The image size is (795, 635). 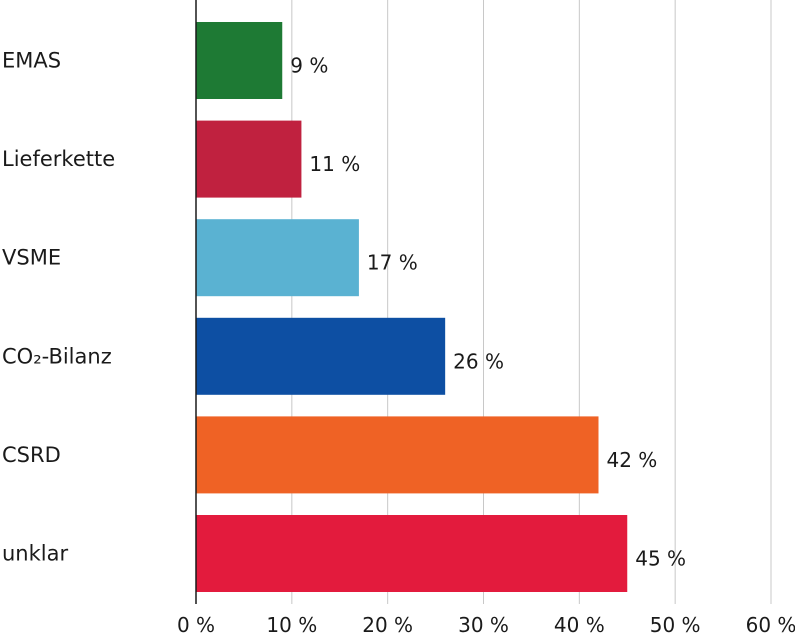 What do you see at coordinates (31, 258) in the screenshot?
I see `category-label: VSME` at bounding box center [31, 258].